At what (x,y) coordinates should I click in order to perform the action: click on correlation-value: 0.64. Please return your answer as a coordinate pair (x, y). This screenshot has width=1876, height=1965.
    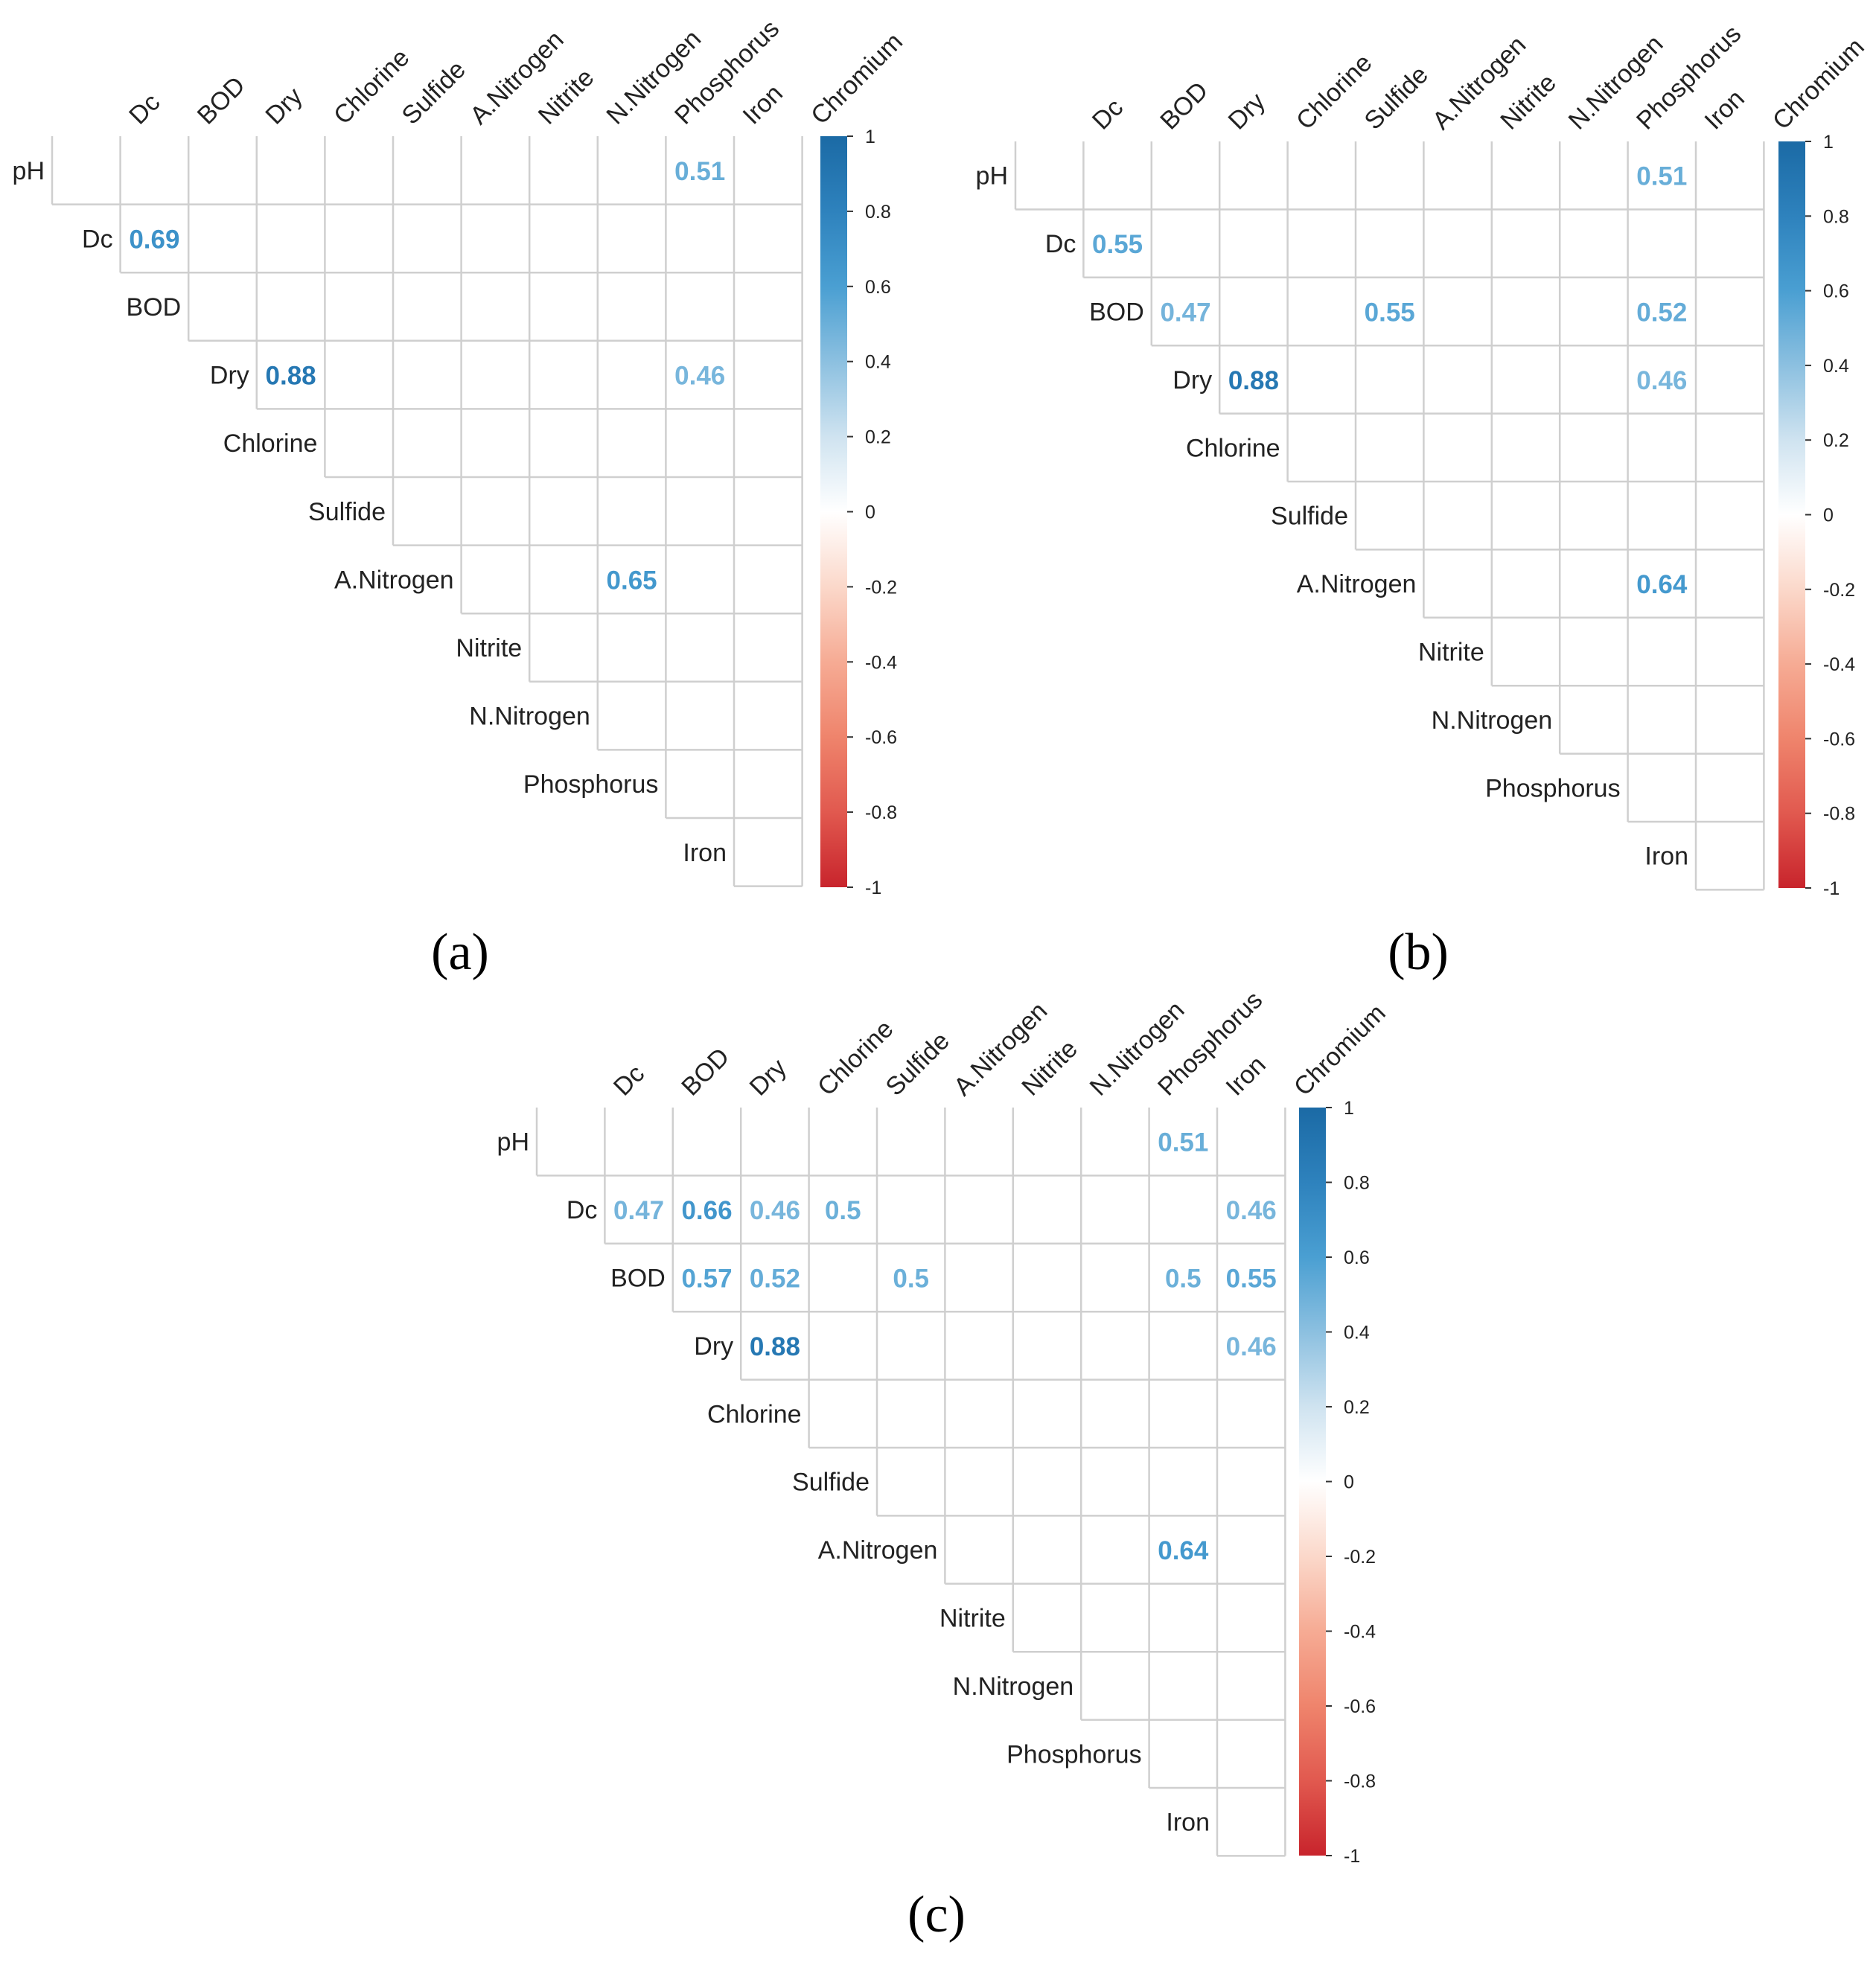
    Looking at the image, I should click on (1662, 584).